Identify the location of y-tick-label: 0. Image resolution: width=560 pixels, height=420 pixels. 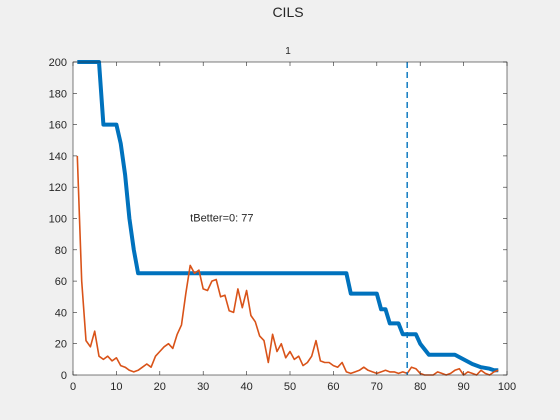
(64, 376).